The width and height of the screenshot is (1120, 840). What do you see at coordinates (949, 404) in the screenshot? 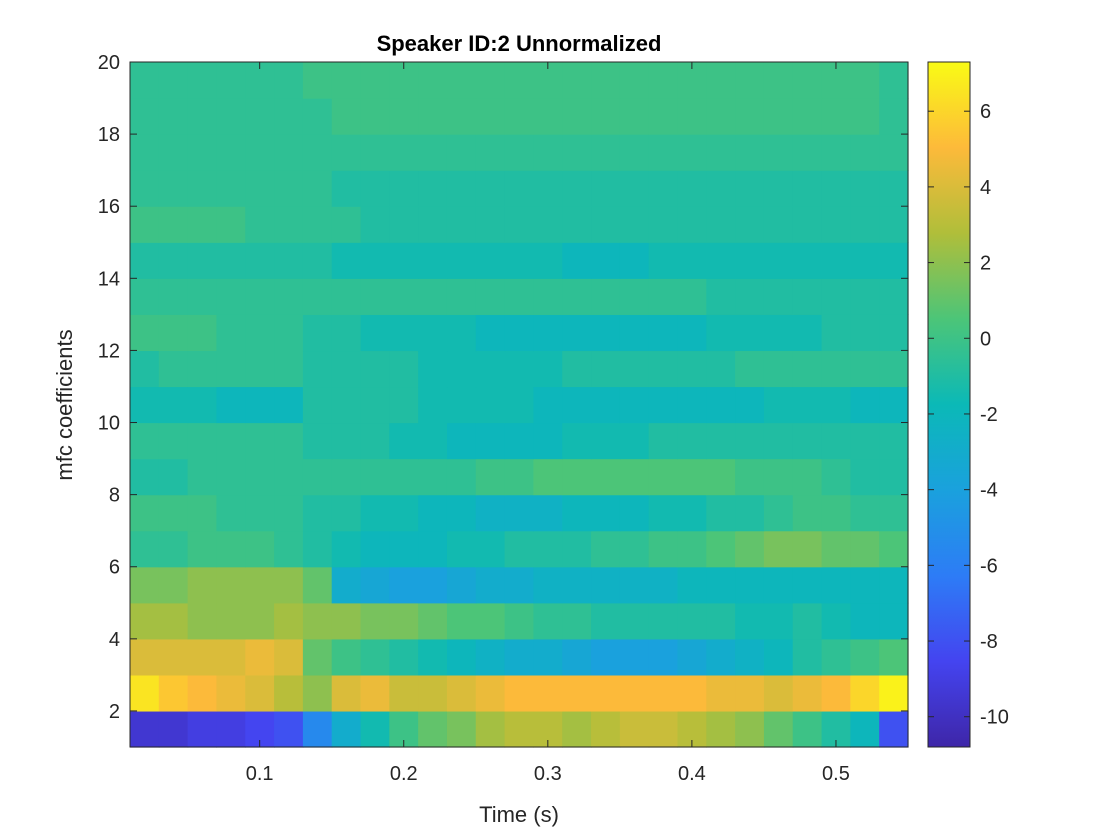
I see `colorbar-frame` at bounding box center [949, 404].